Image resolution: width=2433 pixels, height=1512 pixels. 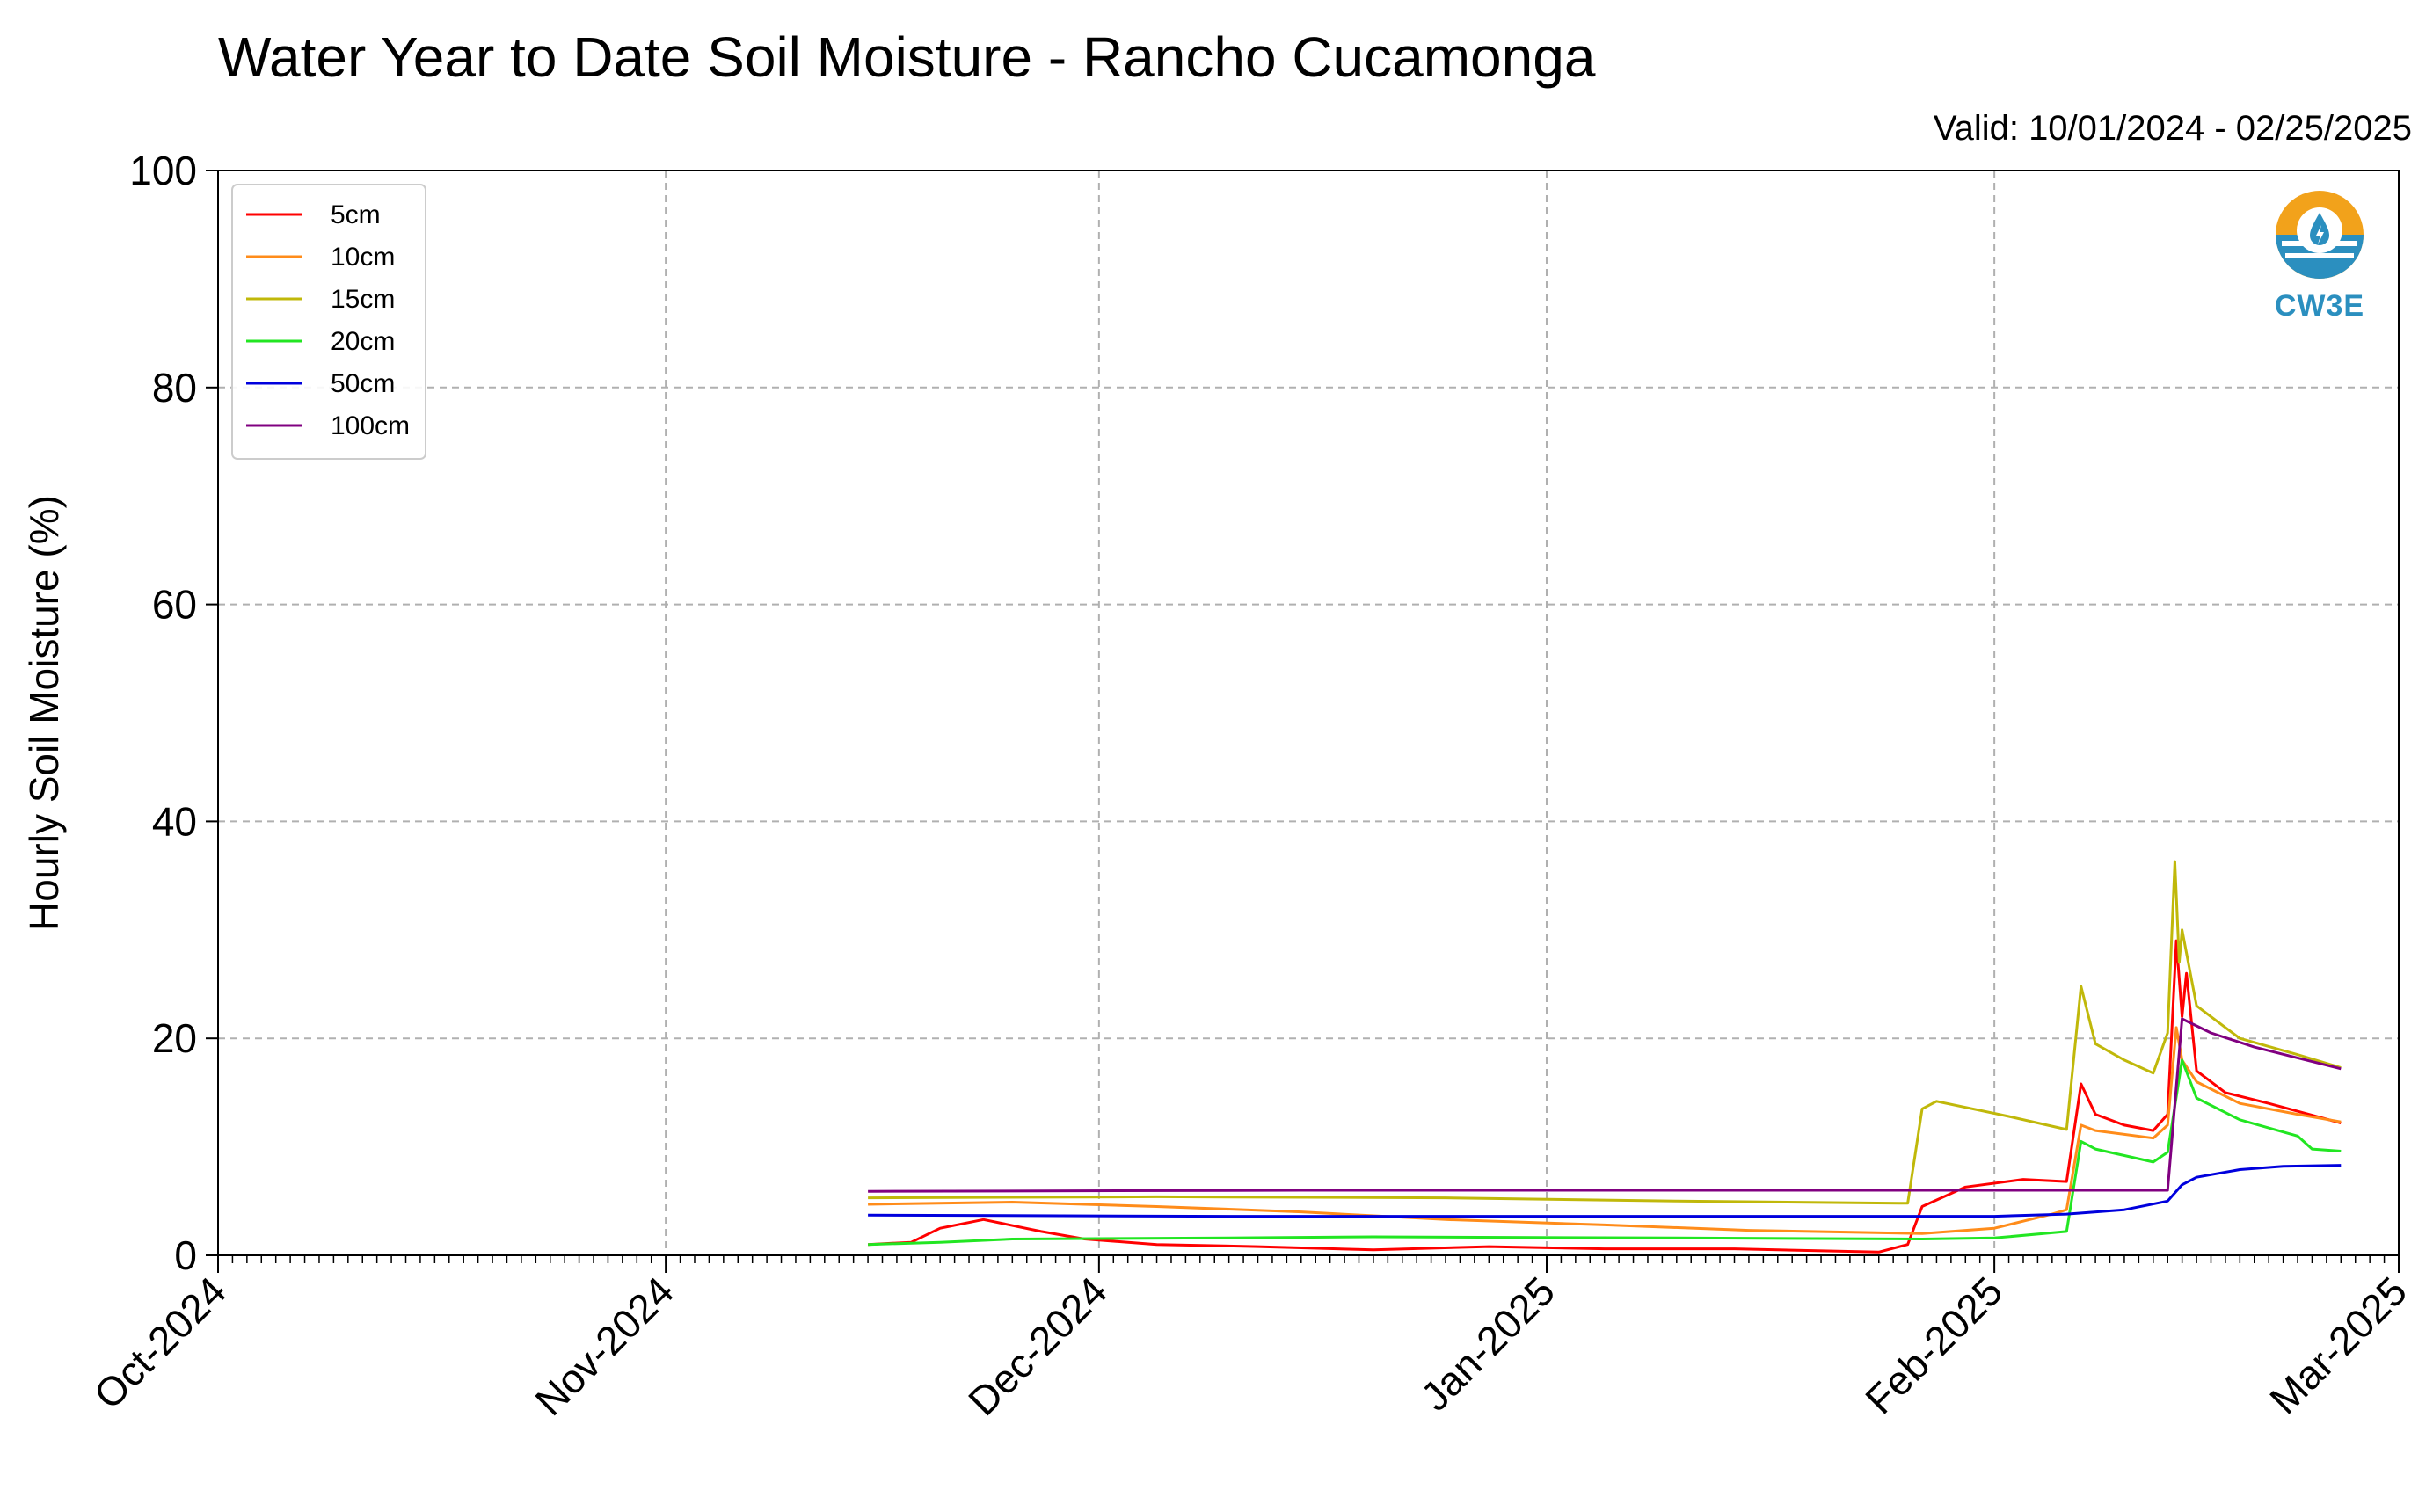 I want to click on legend-label: 20cm, so click(x=363, y=342).